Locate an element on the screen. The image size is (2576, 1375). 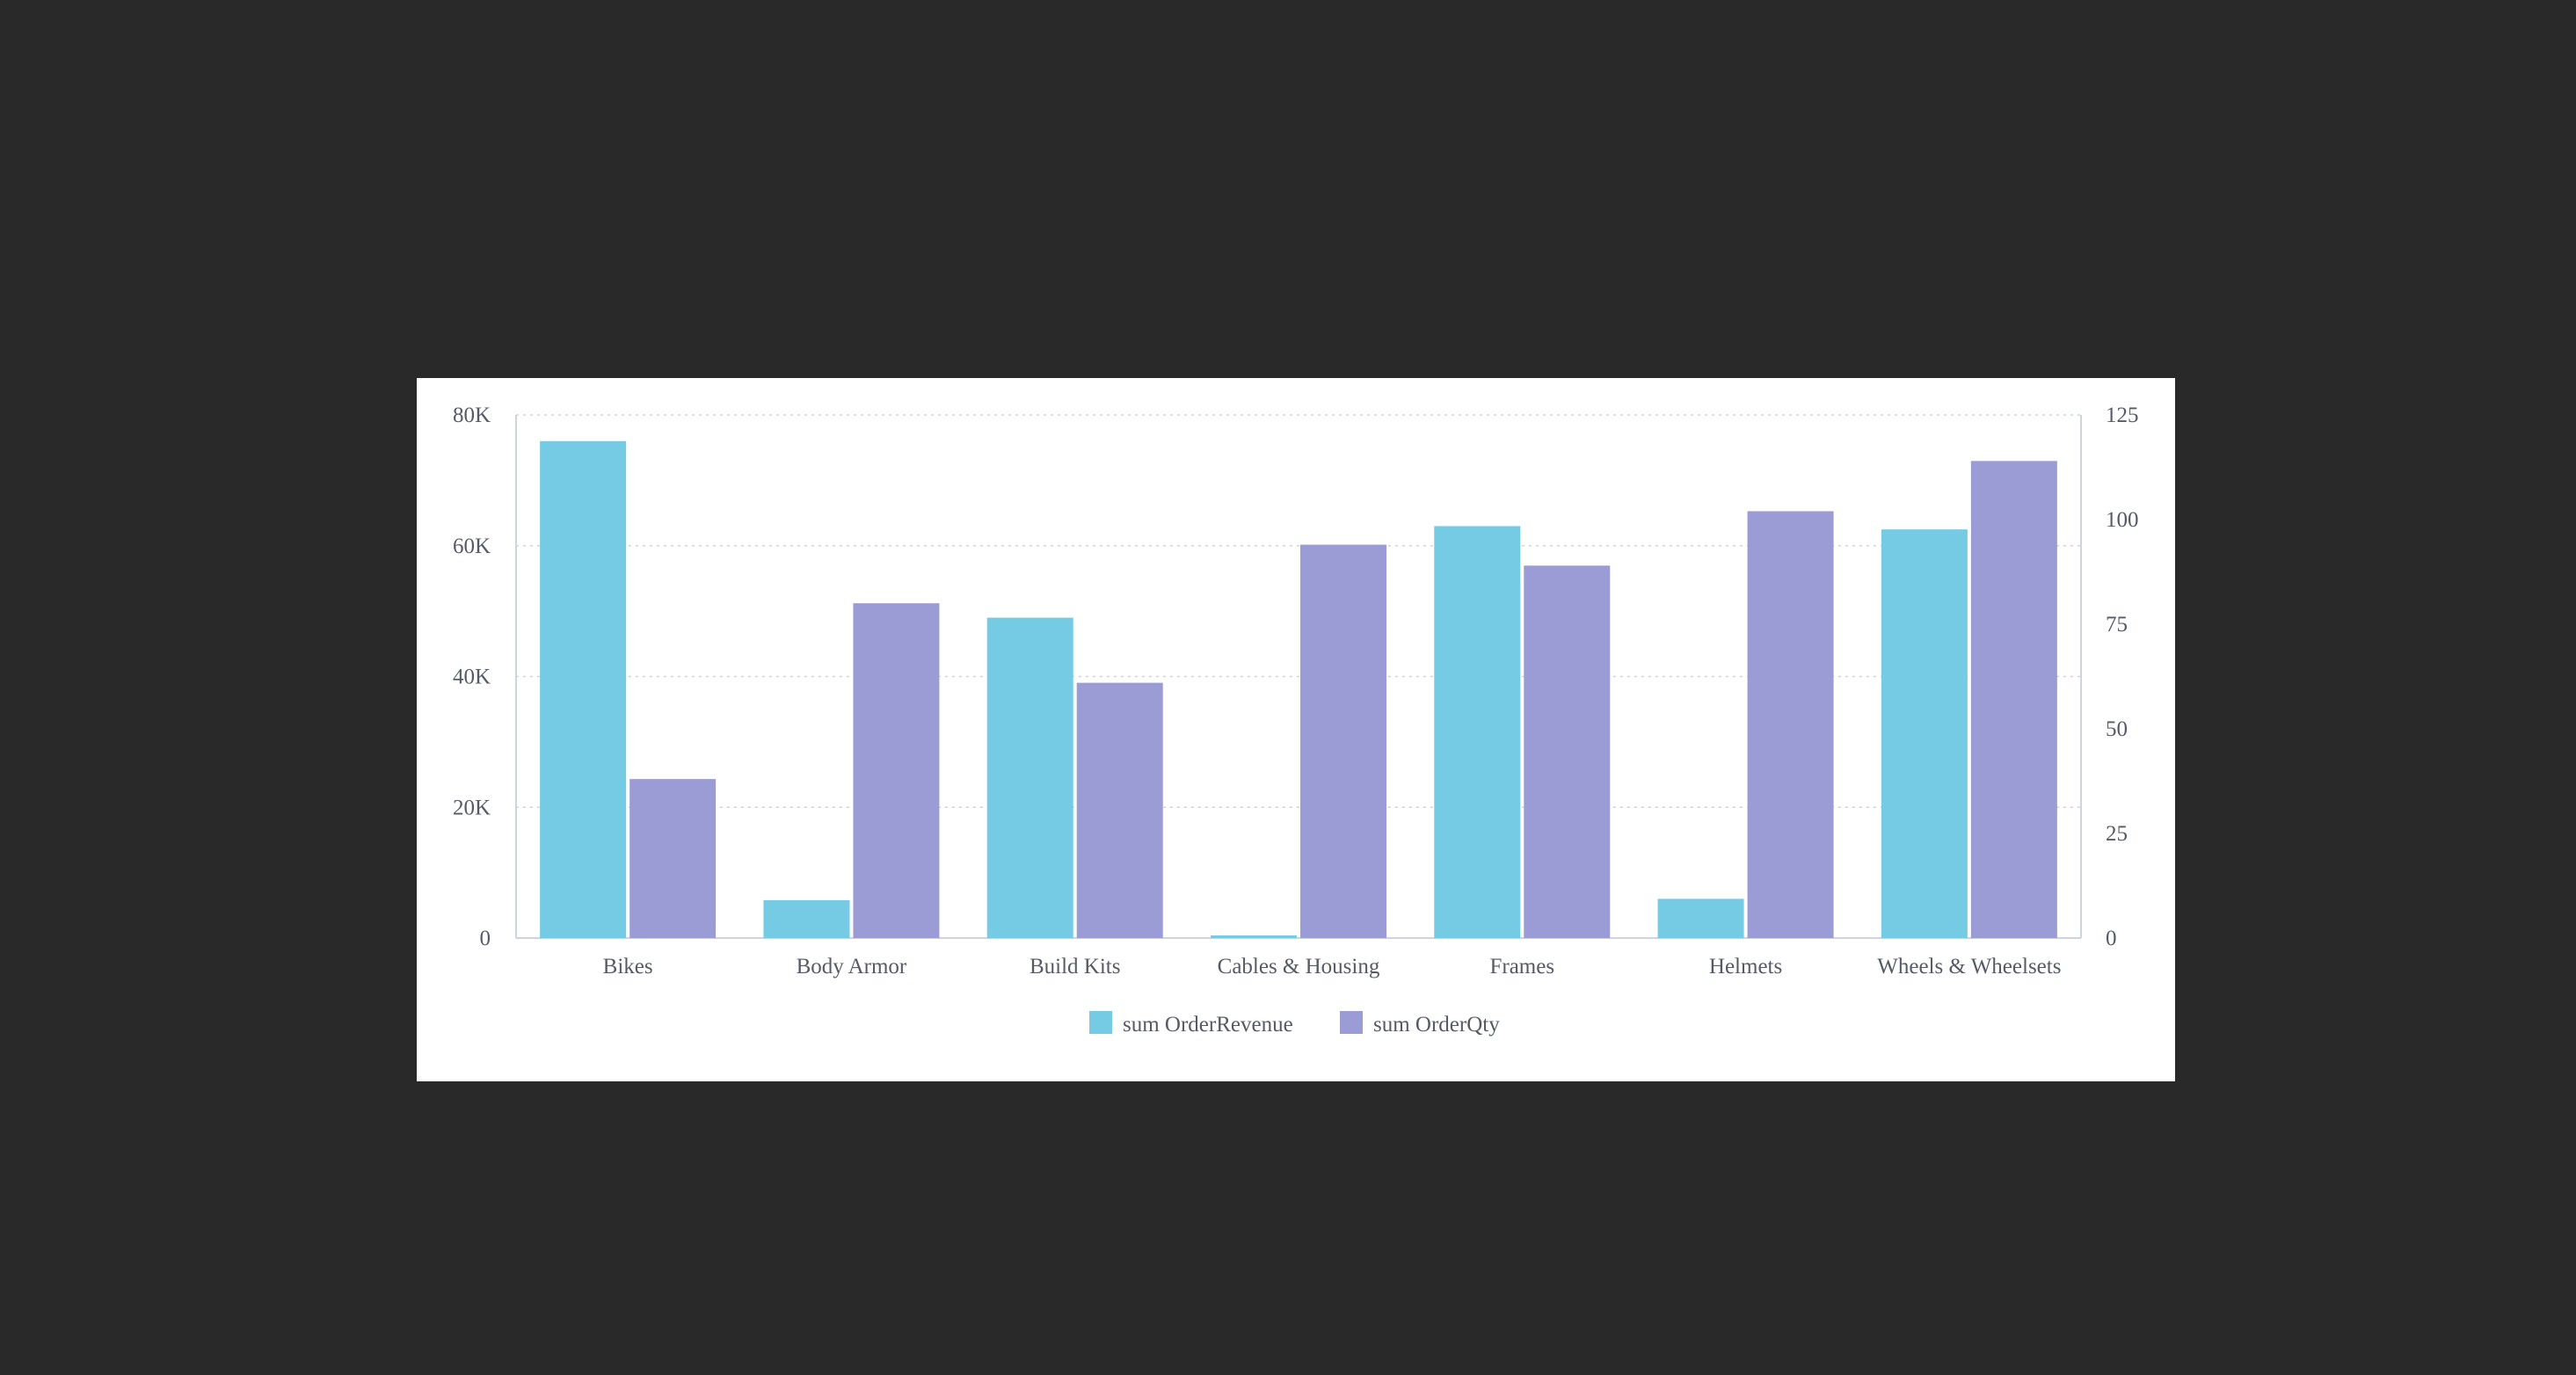
right-tick-label: 25 is located at coordinates (2117, 834).